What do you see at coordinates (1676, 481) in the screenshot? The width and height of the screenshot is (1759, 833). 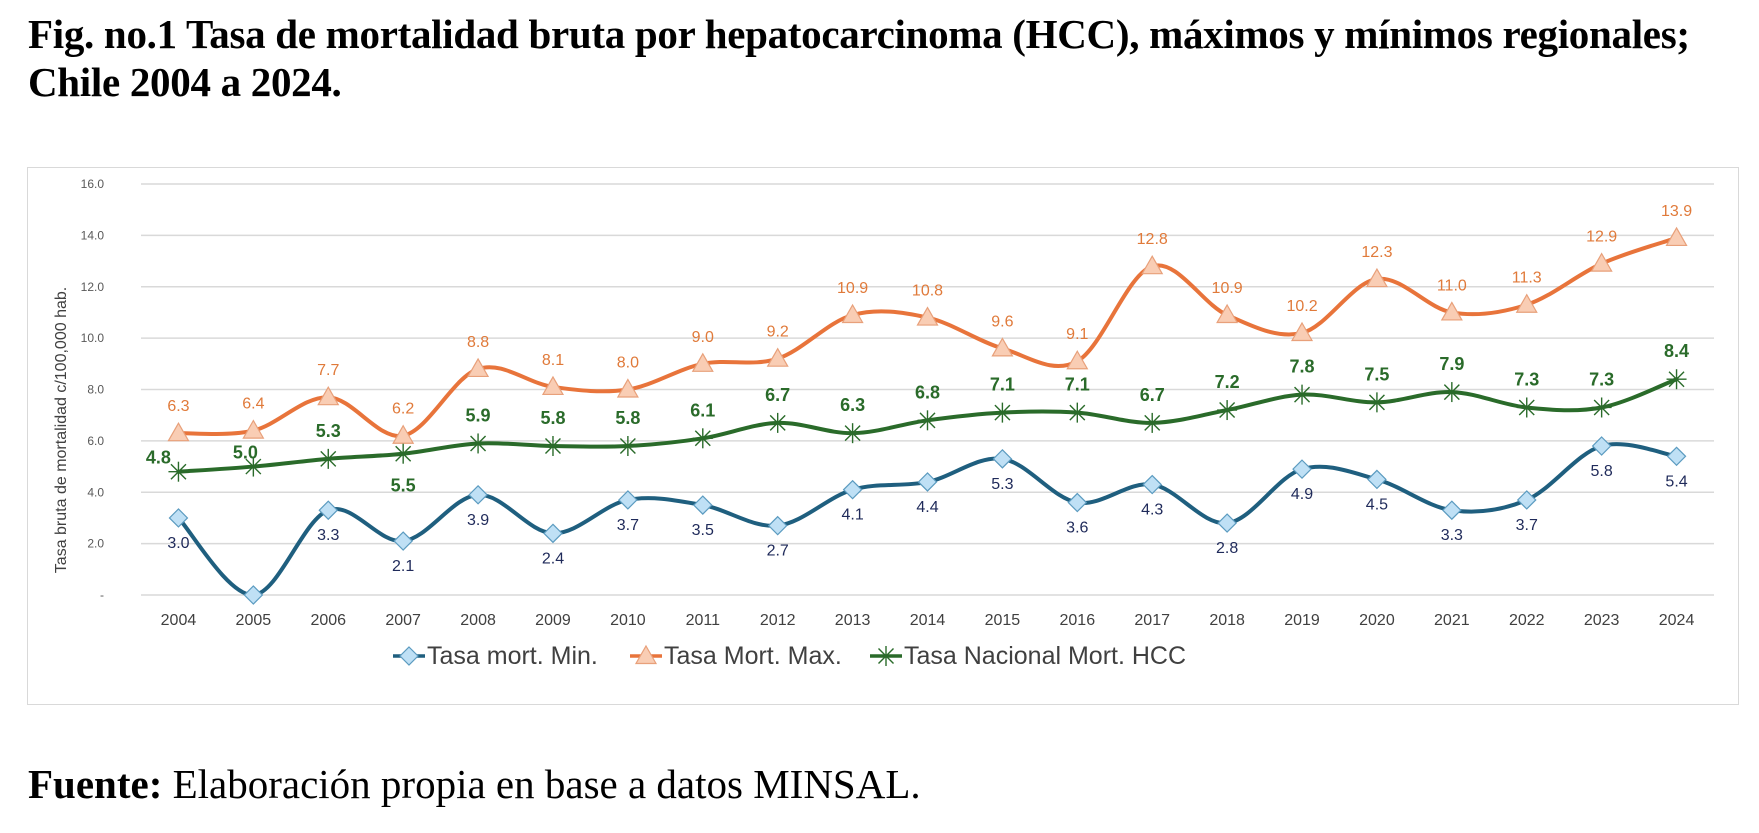 I see `data-label-min: 5.4` at bounding box center [1676, 481].